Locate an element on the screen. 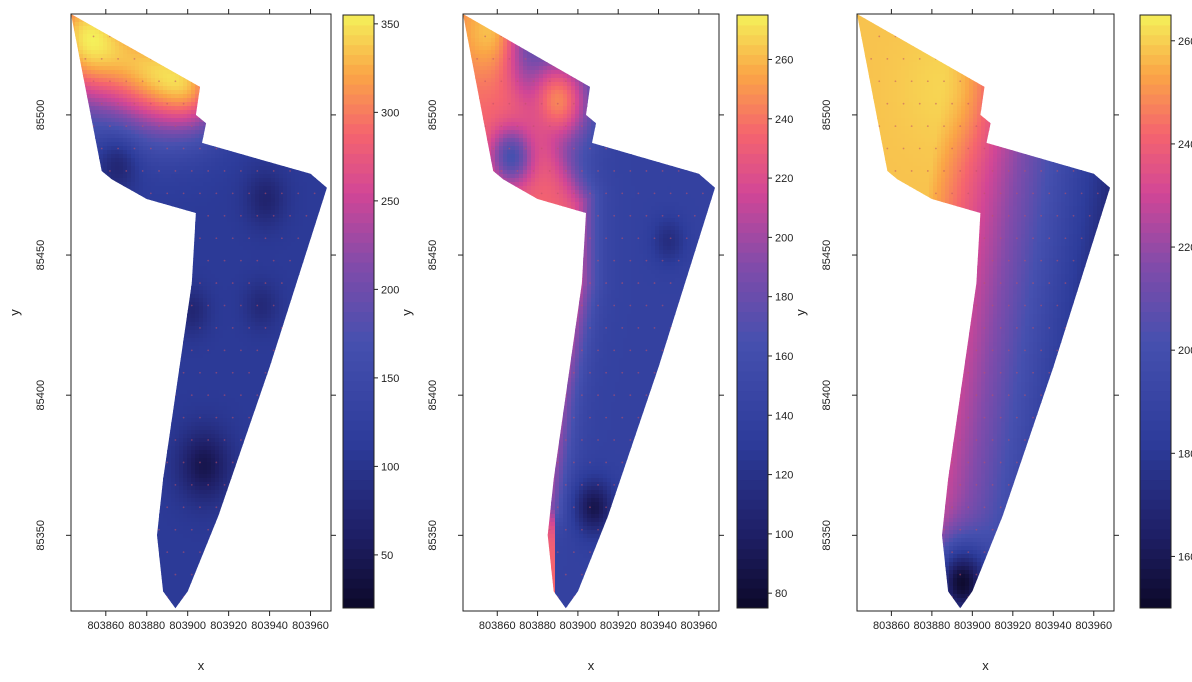  colorbar-tick-label: 120 is located at coordinates (784, 476).